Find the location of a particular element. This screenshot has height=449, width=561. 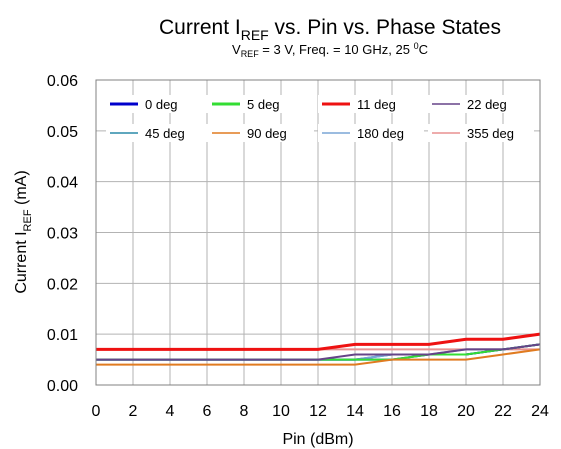

legend-label: 5 deg is located at coordinates (263, 104).